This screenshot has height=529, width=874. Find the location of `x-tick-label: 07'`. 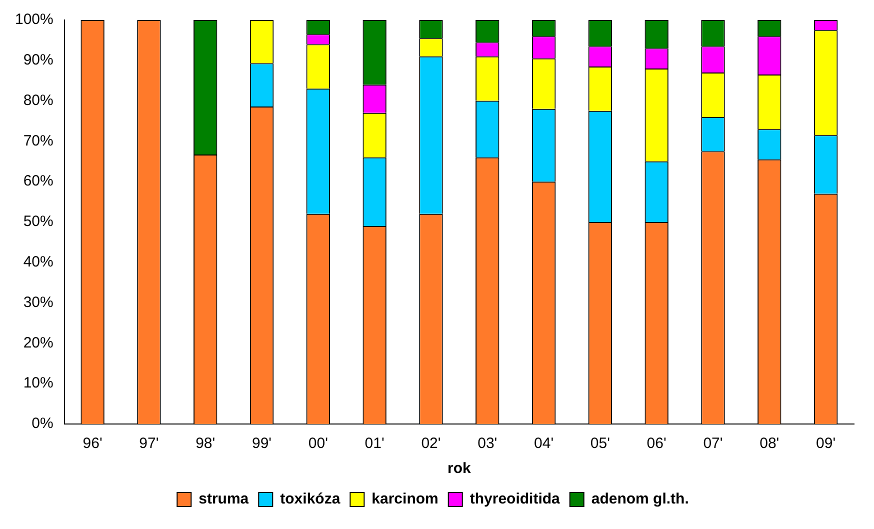

x-tick-label: 07' is located at coordinates (713, 443).